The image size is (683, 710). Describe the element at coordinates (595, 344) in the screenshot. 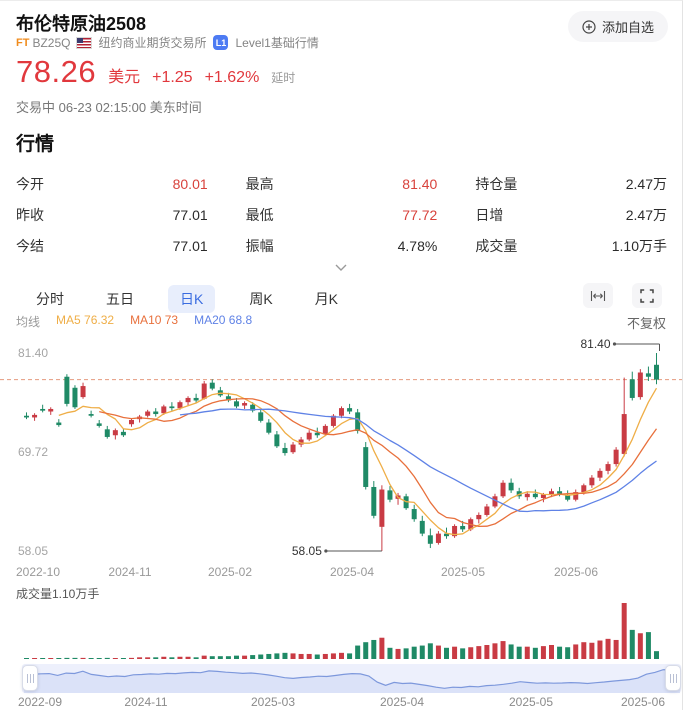

I see `svg-text: 81.40` at that location.